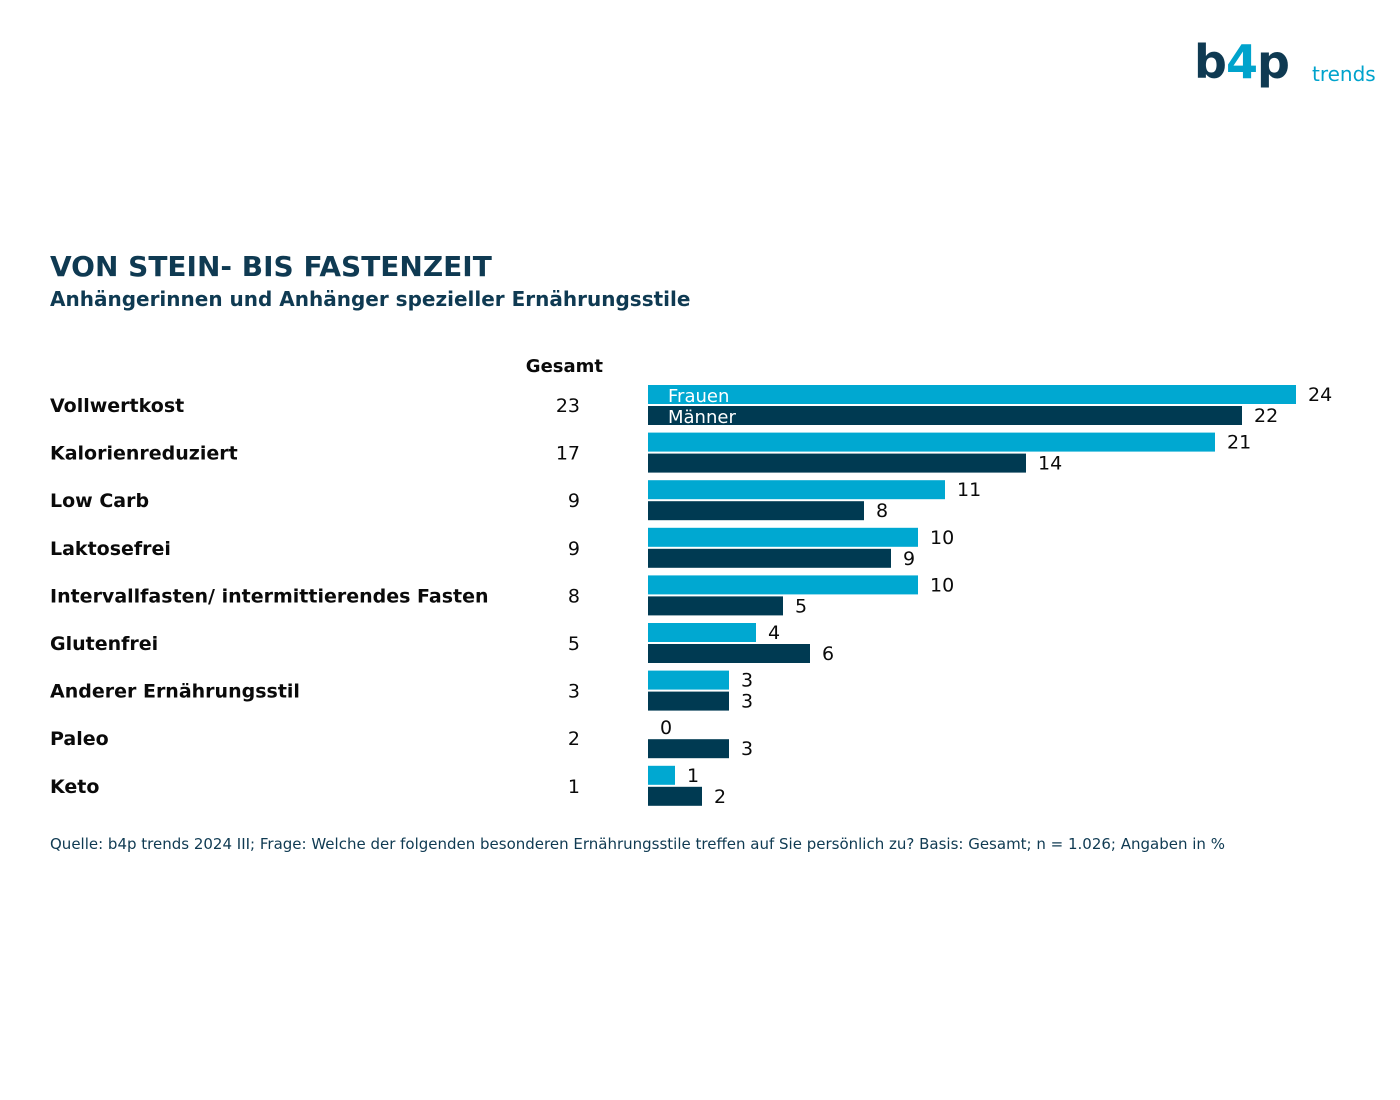  What do you see at coordinates (698, 396) in the screenshot?
I see `legend-frauen: Frauen` at bounding box center [698, 396].